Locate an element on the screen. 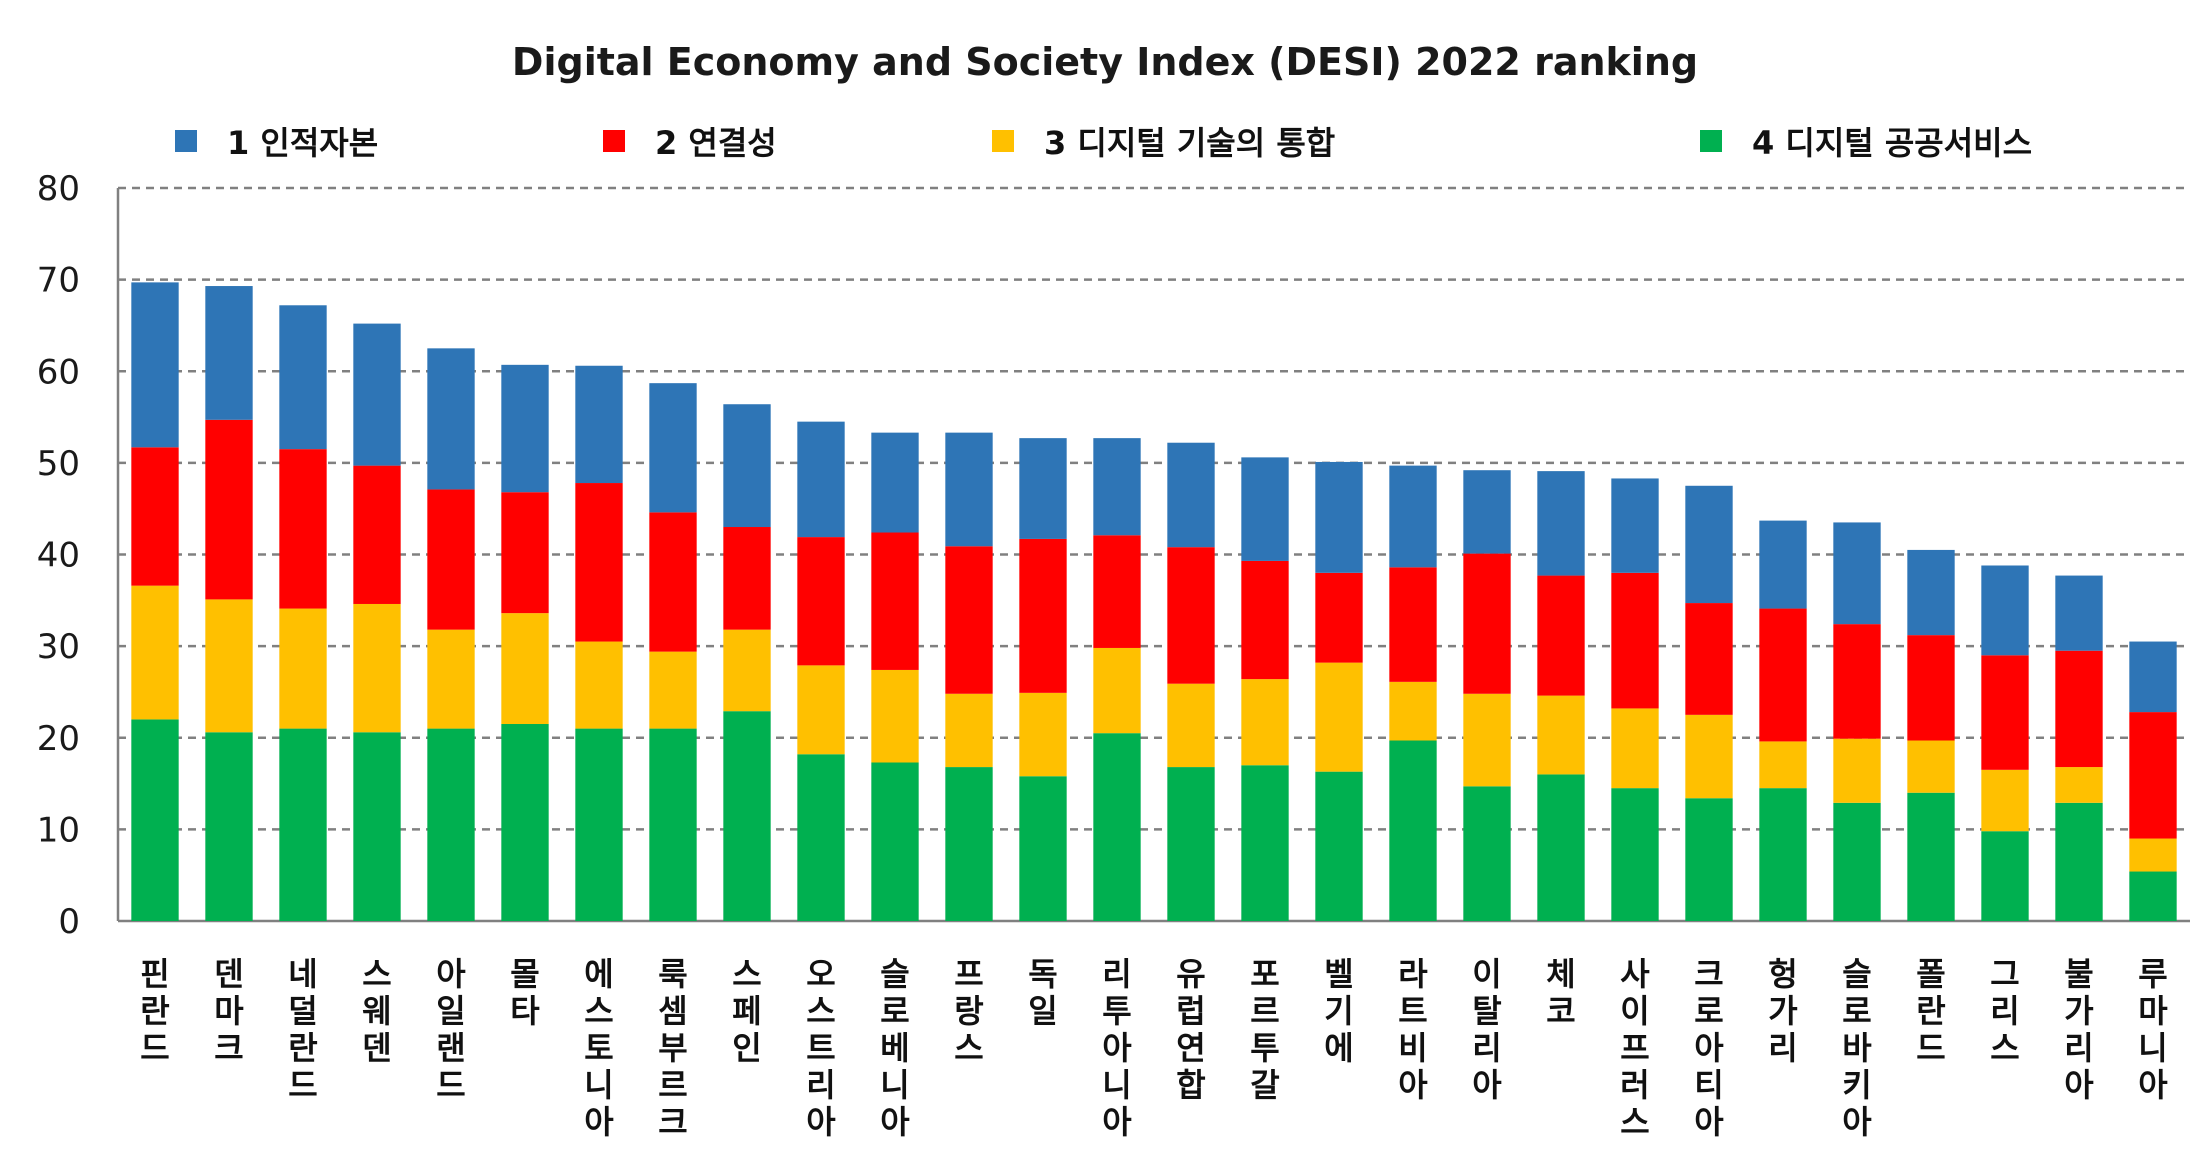 The image size is (2210, 1163). legend-label-tech-integration: 3 디지털 기술의 통합 is located at coordinates (1190, 143).